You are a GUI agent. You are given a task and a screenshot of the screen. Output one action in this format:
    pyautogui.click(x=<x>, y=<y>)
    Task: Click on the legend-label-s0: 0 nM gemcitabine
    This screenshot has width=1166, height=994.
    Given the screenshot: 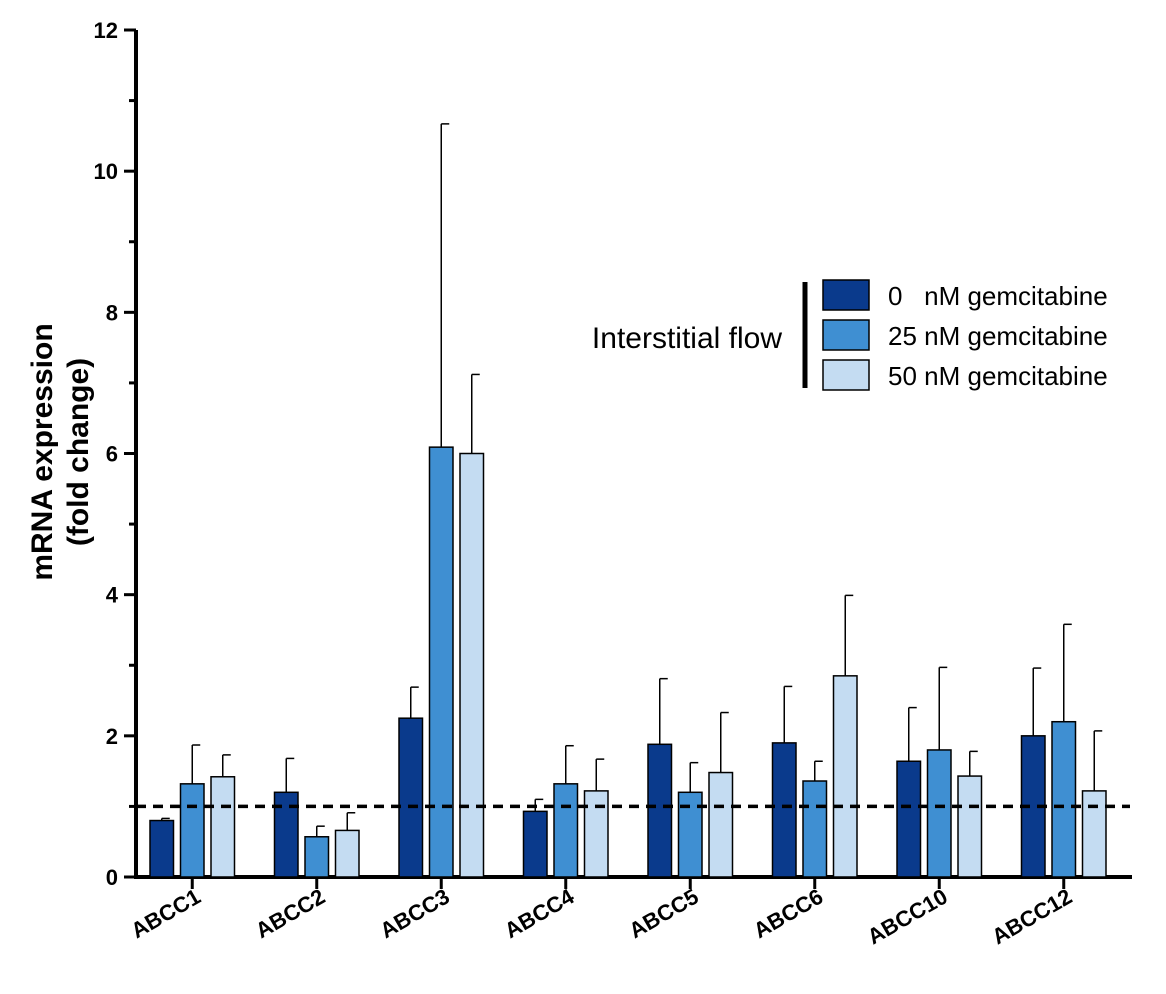 What is the action you would take?
    pyautogui.click(x=998, y=296)
    